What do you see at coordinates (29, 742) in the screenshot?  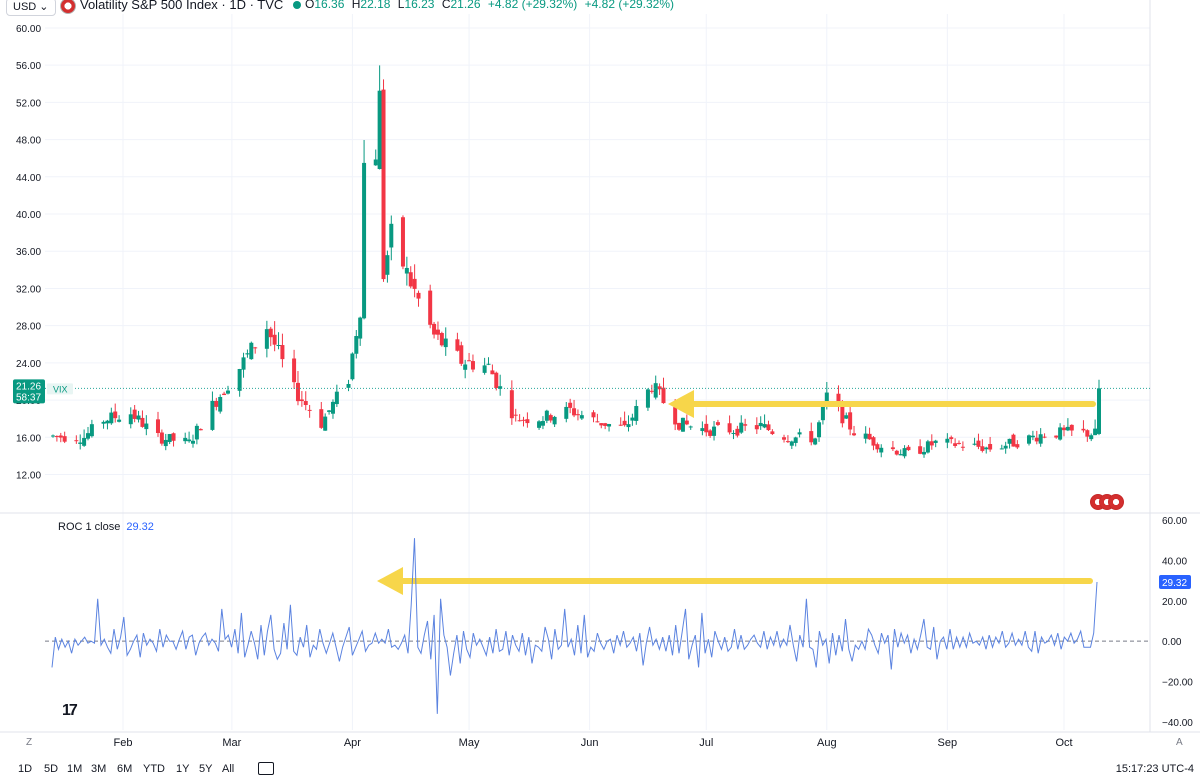 I see `zoom-button: Z` at bounding box center [29, 742].